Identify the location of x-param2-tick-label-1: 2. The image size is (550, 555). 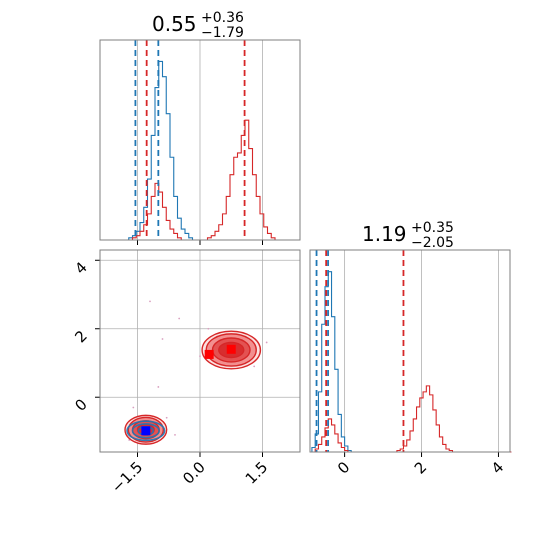
(420, 467).